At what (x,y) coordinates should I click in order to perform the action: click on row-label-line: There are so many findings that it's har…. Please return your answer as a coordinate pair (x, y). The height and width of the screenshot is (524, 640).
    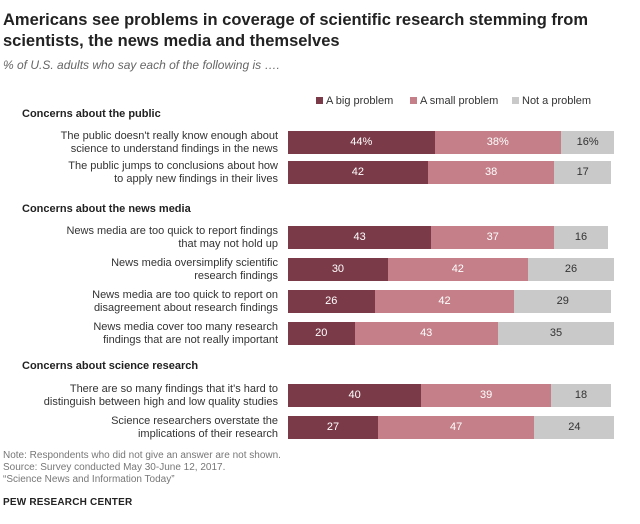
    Looking at the image, I should click on (173, 389).